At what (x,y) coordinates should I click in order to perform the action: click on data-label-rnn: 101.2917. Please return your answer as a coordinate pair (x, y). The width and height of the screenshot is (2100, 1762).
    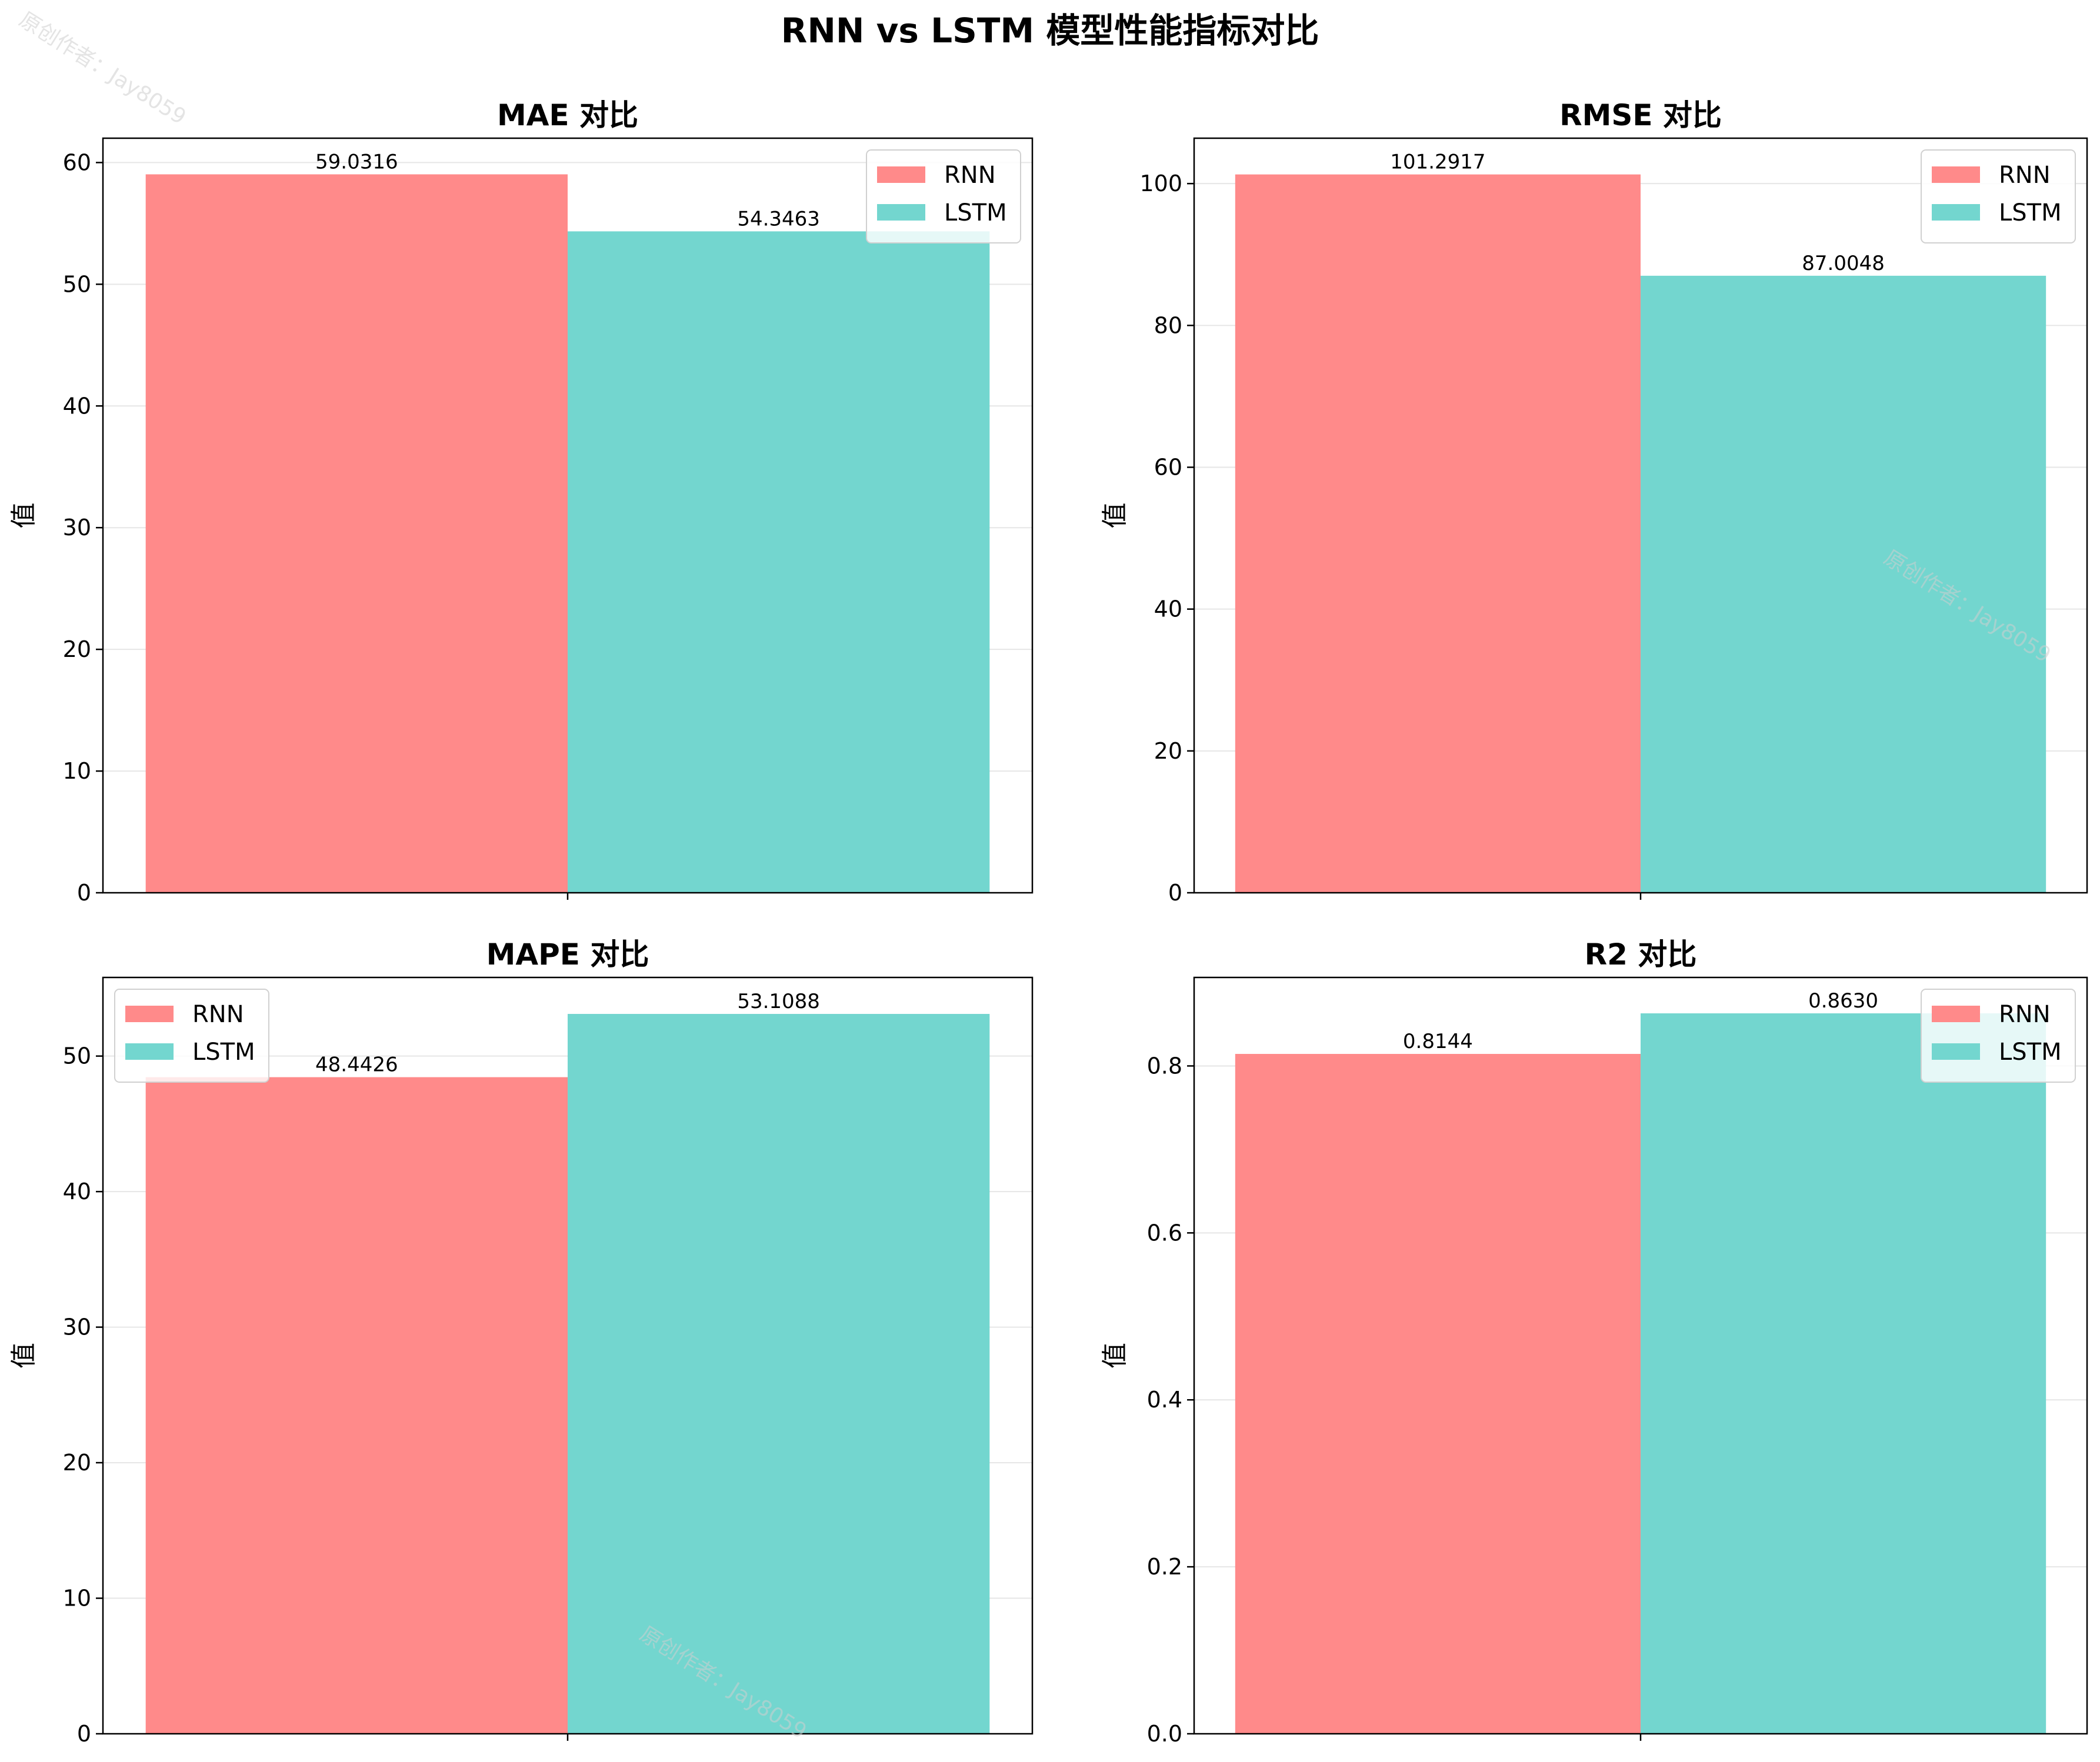
    Looking at the image, I should click on (1437, 162).